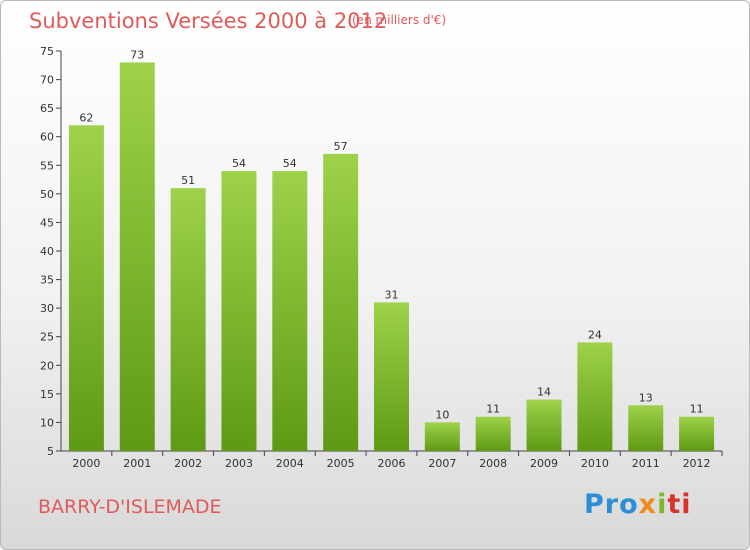 Image resolution: width=750 pixels, height=550 pixels. What do you see at coordinates (544, 463) in the screenshot?
I see `x-tick-label: 2009` at bounding box center [544, 463].